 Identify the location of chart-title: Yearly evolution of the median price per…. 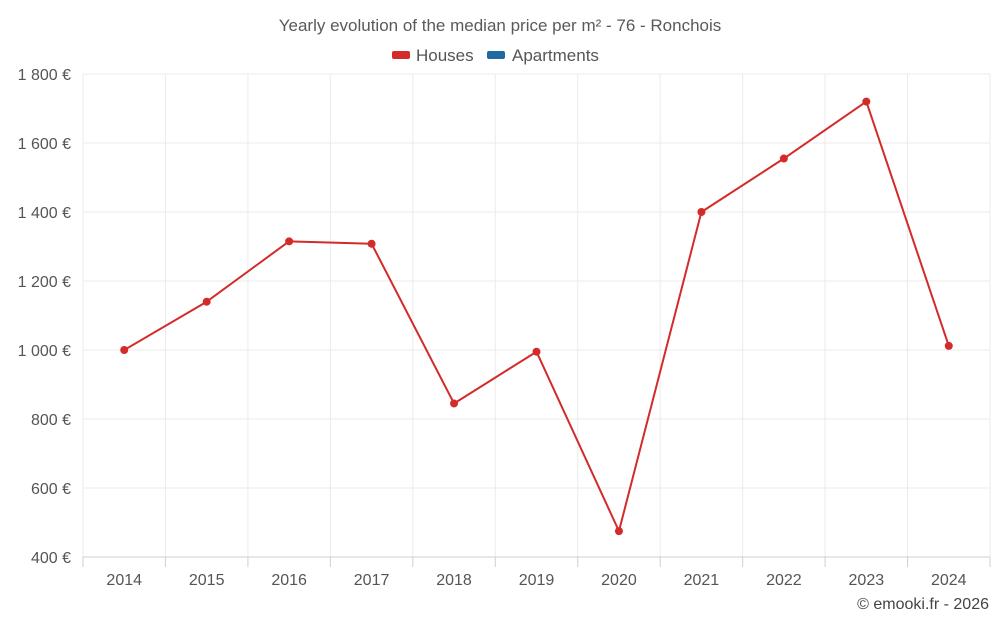
(500, 25).